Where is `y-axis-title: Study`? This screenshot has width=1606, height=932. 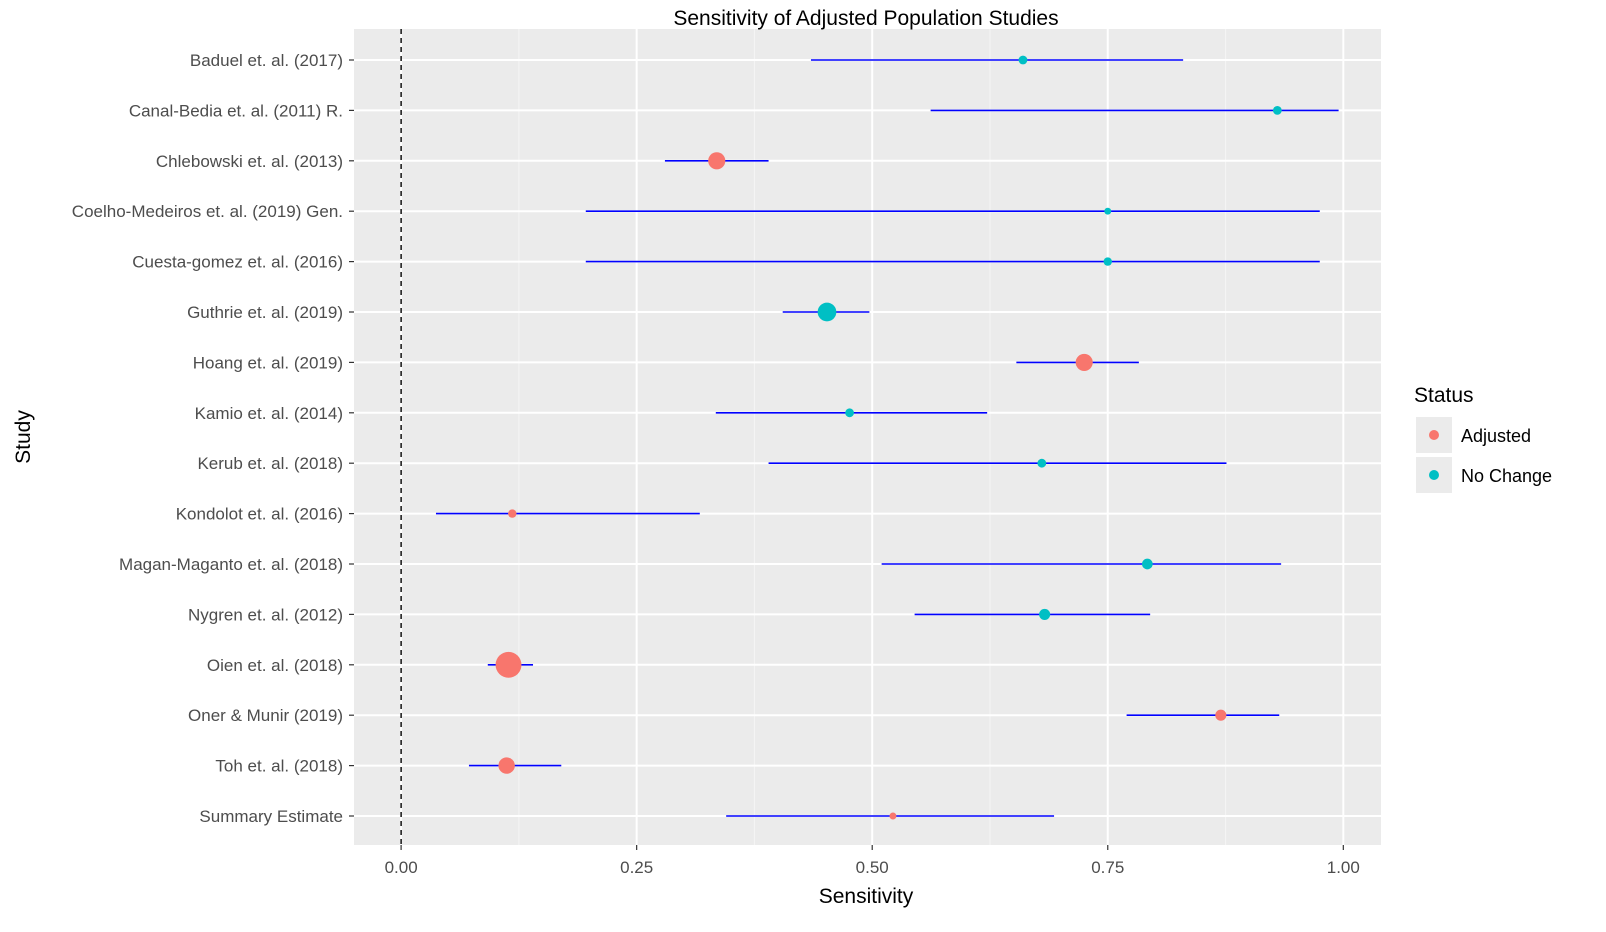
y-axis-title: Study is located at coordinates (23, 437).